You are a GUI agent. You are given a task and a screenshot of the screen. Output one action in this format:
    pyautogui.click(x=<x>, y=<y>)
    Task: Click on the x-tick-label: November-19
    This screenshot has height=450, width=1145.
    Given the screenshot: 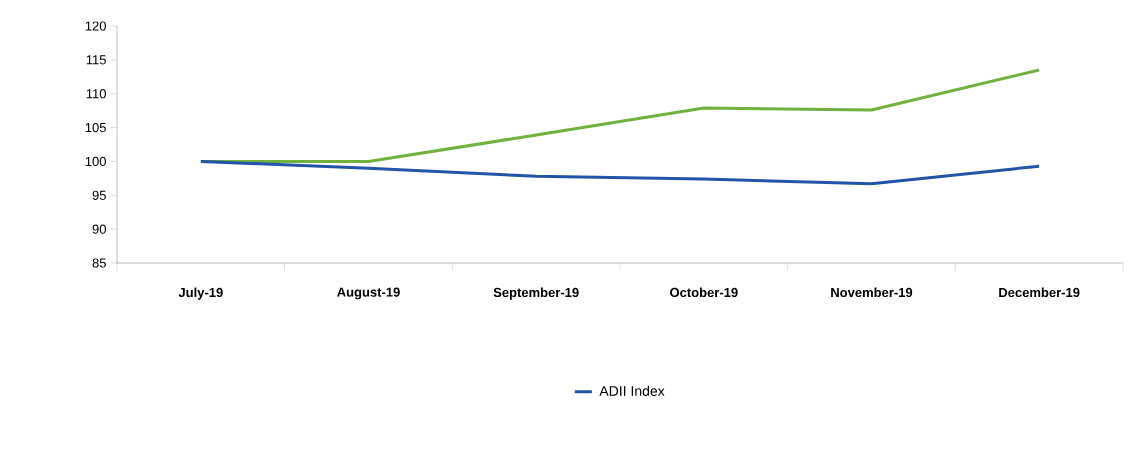 What is the action you would take?
    pyautogui.click(x=872, y=292)
    